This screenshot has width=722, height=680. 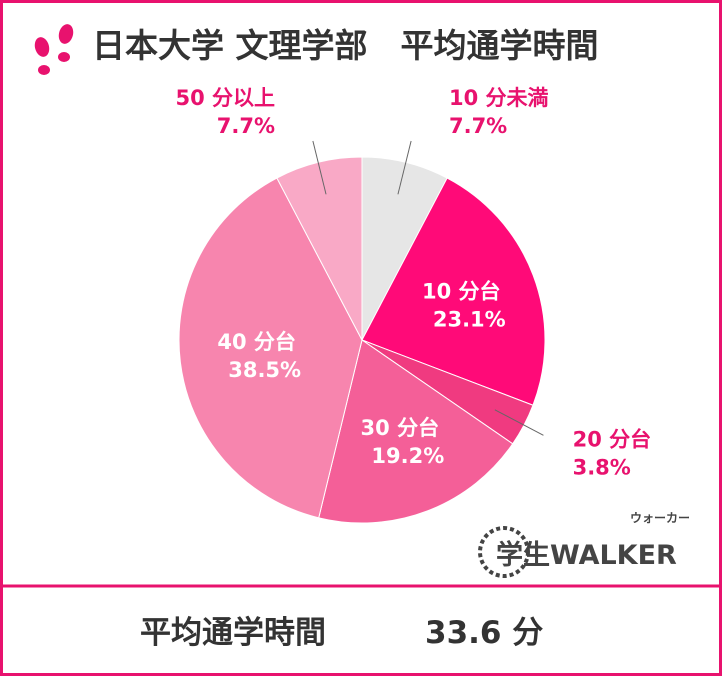 I want to click on footprint-icon, so click(x=54, y=49).